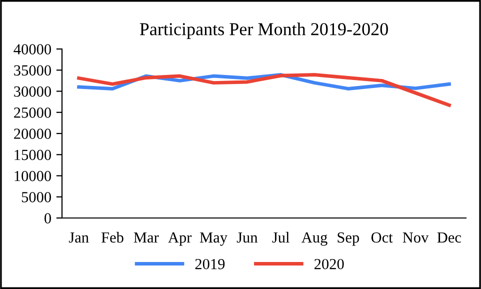  I want to click on y-tick-label: 25000, so click(32, 113).